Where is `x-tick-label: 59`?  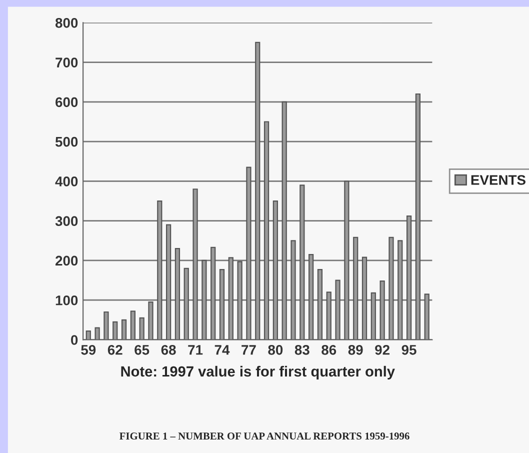 x-tick-label: 59 is located at coordinates (88, 349).